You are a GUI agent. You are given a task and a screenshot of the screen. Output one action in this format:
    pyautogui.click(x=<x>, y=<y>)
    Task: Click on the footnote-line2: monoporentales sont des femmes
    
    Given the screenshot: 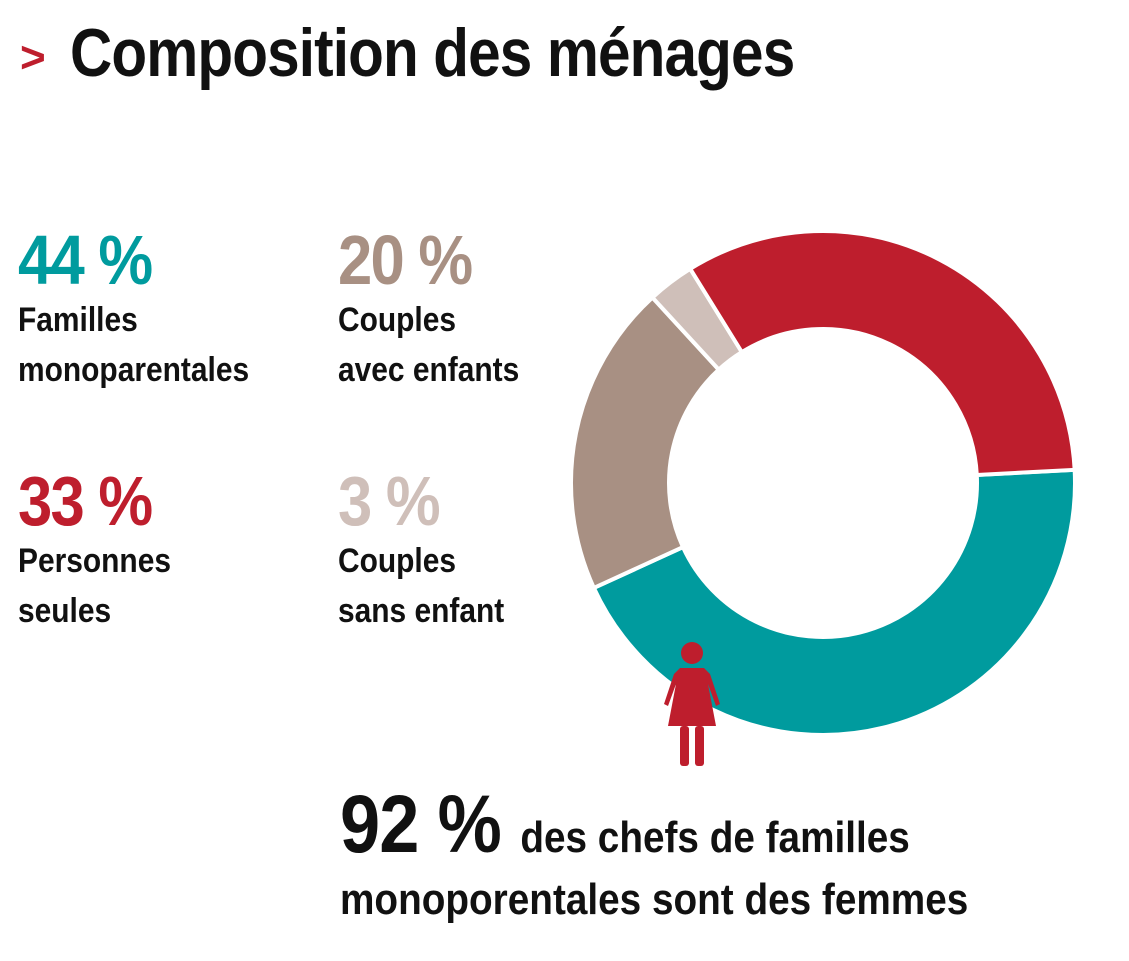 What is the action you would take?
    pyautogui.click(x=654, y=899)
    